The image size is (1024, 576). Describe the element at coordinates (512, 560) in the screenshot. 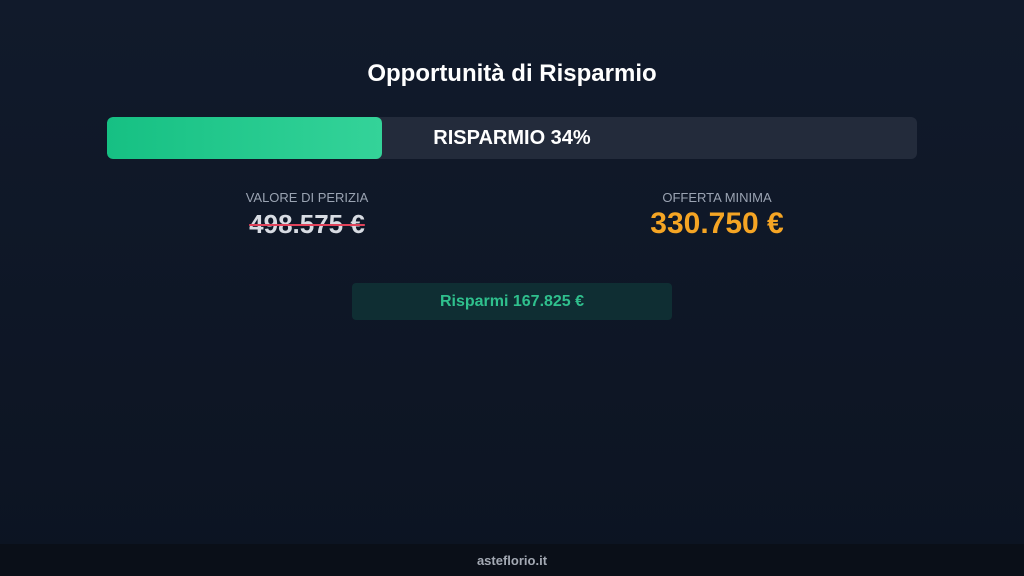

I see `footer-brand: asteflorio.it` at that location.